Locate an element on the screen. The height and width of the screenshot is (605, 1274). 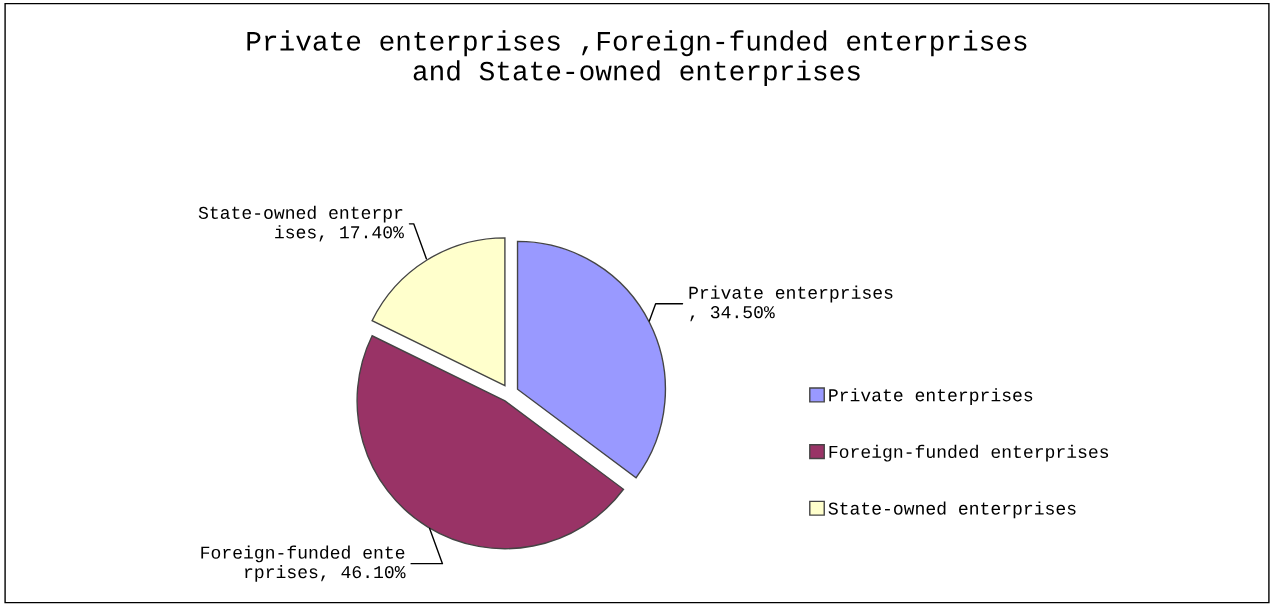
data-label: Foreign-funded ente rprises, 46.10% is located at coordinates (303, 563).